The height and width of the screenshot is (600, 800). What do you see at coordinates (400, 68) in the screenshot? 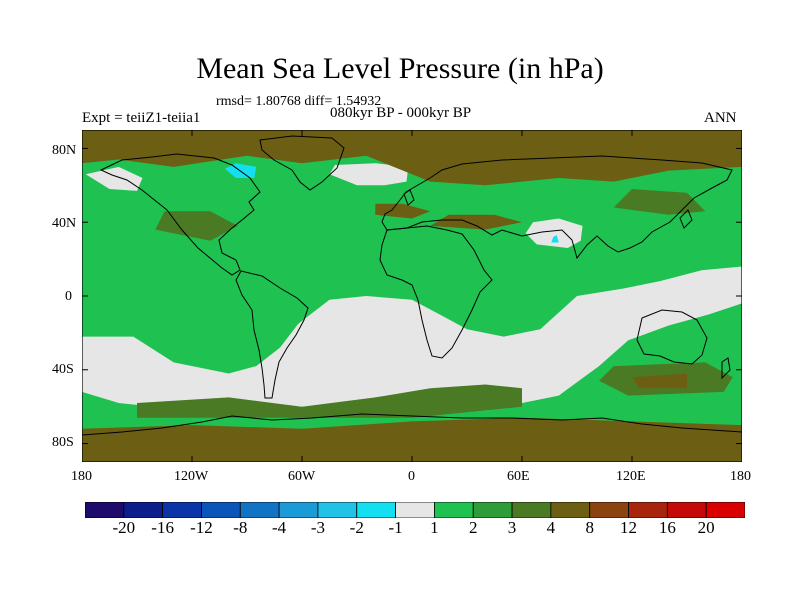
I see `map-title: Mean Sea Level Pressure (in hPa)` at bounding box center [400, 68].